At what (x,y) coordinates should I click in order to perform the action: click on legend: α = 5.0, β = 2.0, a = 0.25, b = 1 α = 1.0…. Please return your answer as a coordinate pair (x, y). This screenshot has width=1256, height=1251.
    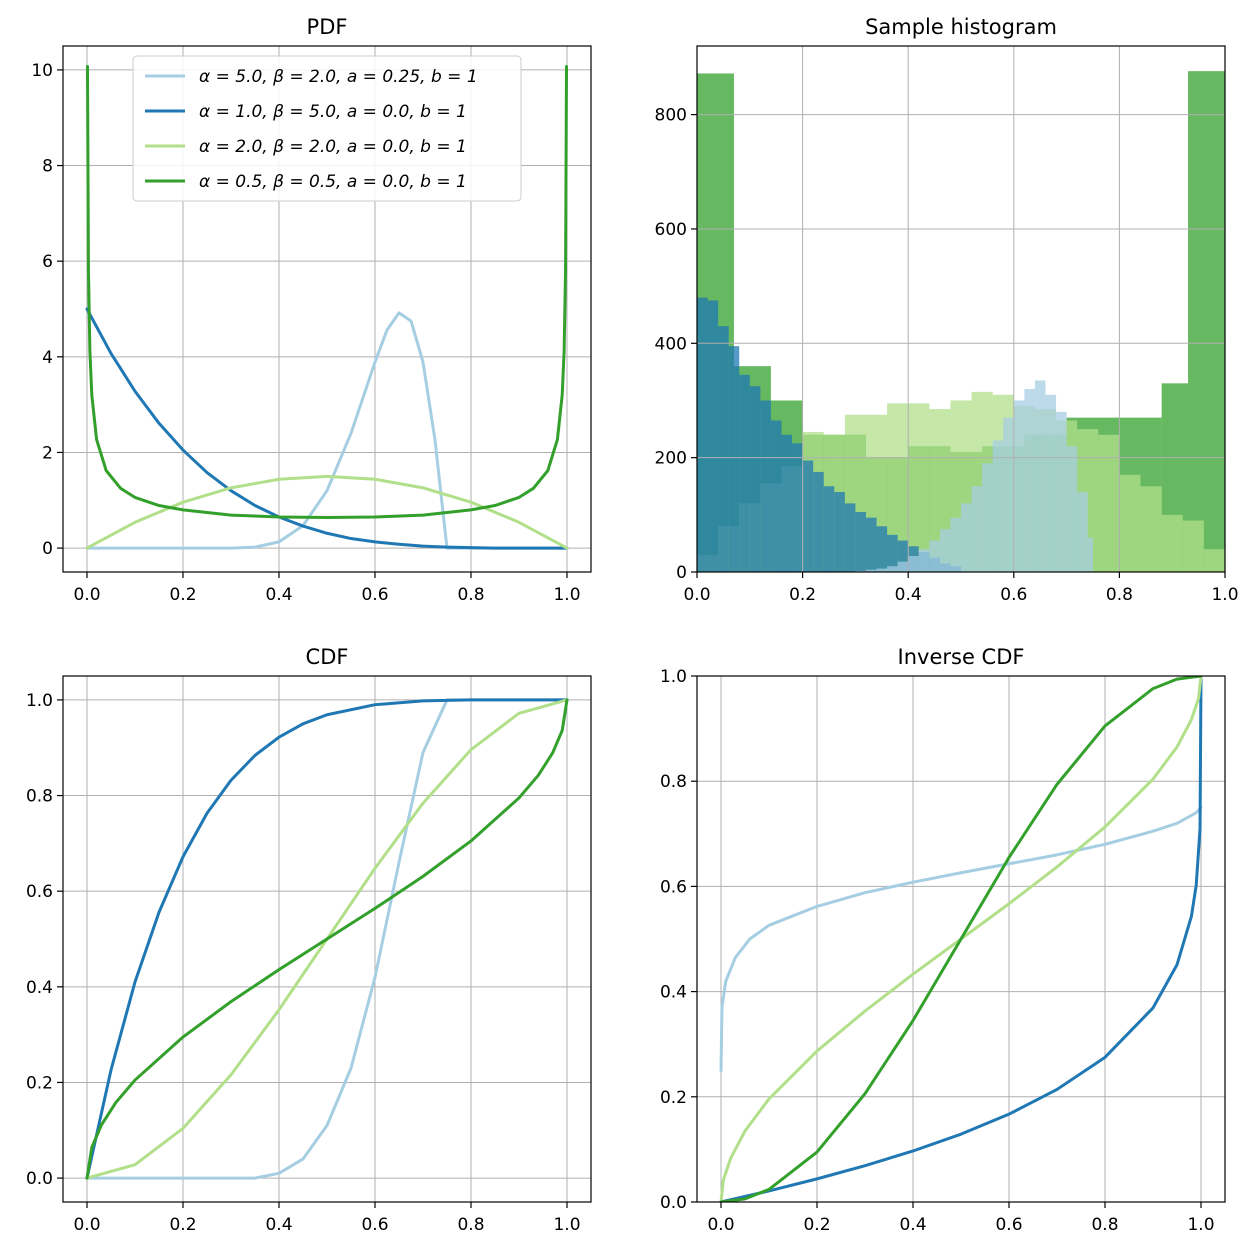
    Looking at the image, I should click on (327, 128).